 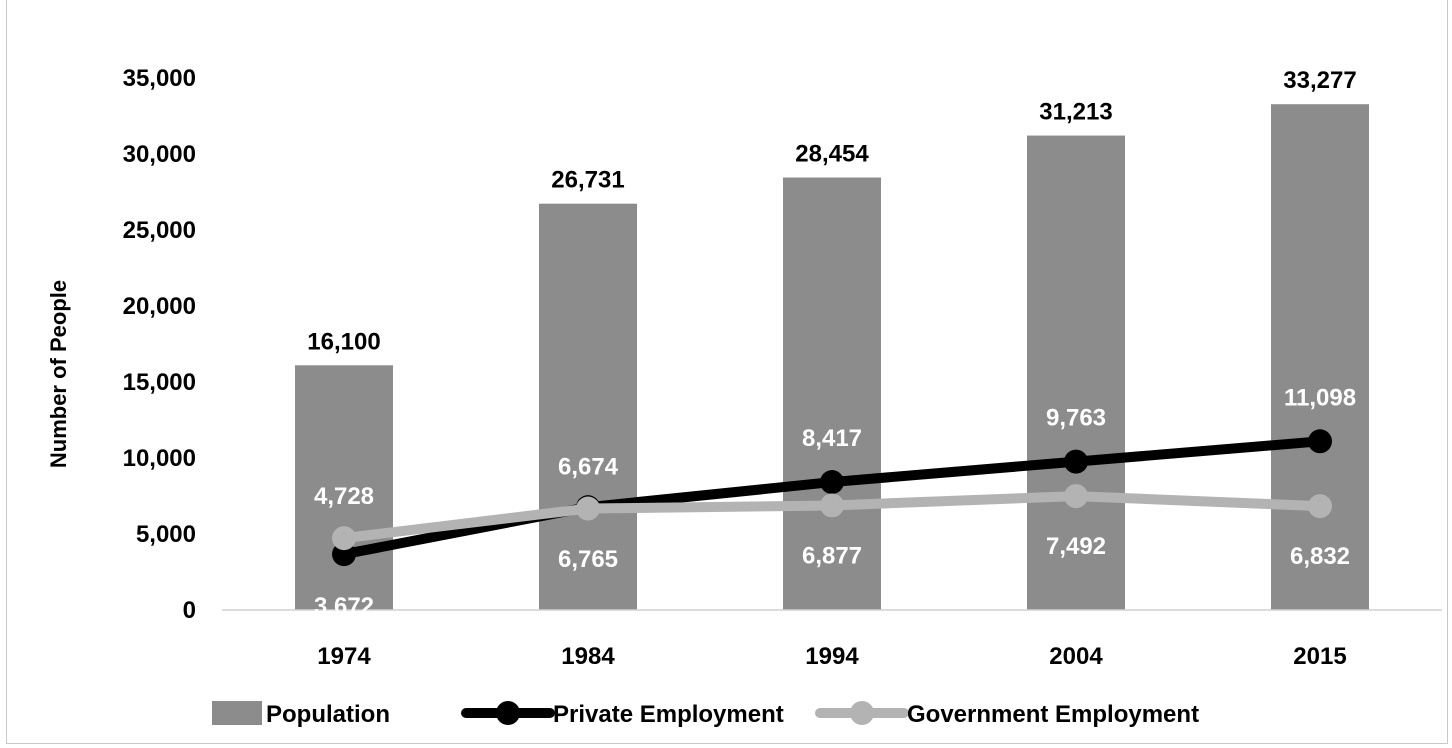 I want to click on y-tick-label: 35,000, so click(x=159, y=78).